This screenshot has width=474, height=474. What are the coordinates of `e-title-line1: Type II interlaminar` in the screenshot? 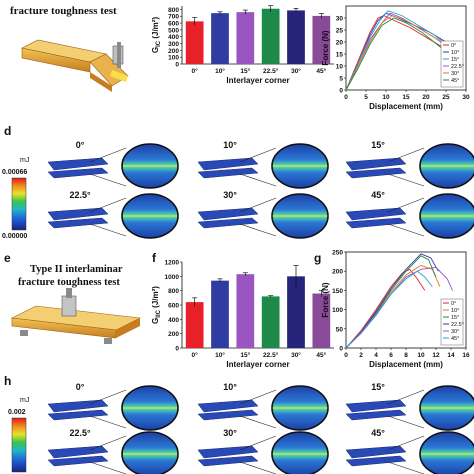 It's located at (76, 269).